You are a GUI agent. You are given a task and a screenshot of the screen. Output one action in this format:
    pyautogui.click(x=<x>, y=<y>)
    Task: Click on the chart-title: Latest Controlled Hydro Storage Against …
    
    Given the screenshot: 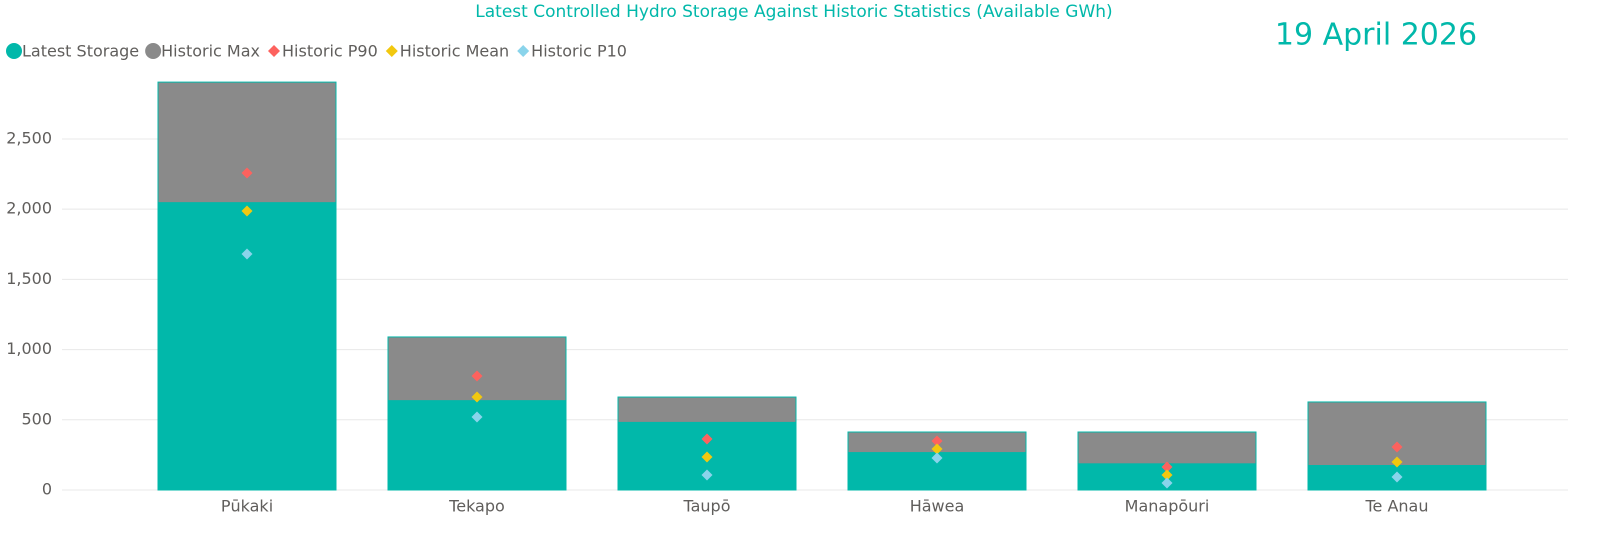 What is the action you would take?
    pyautogui.click(x=793, y=12)
    